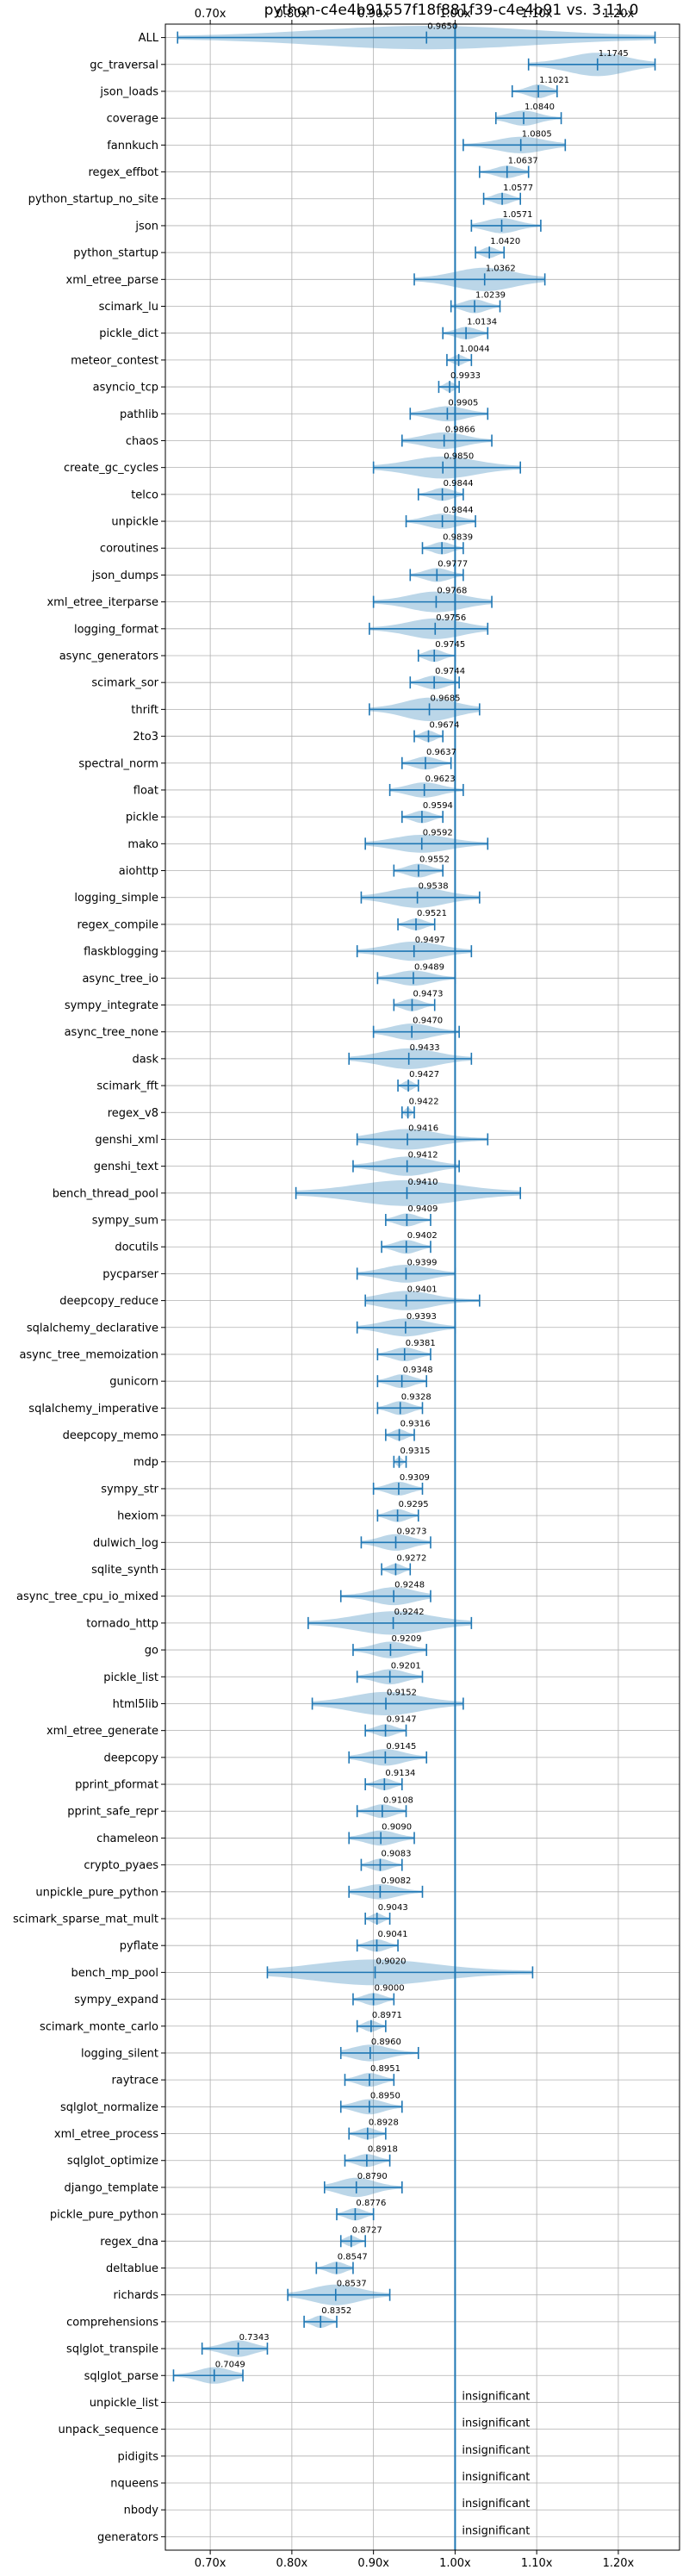  I want to click on value-label: 0.9521, so click(432, 913).